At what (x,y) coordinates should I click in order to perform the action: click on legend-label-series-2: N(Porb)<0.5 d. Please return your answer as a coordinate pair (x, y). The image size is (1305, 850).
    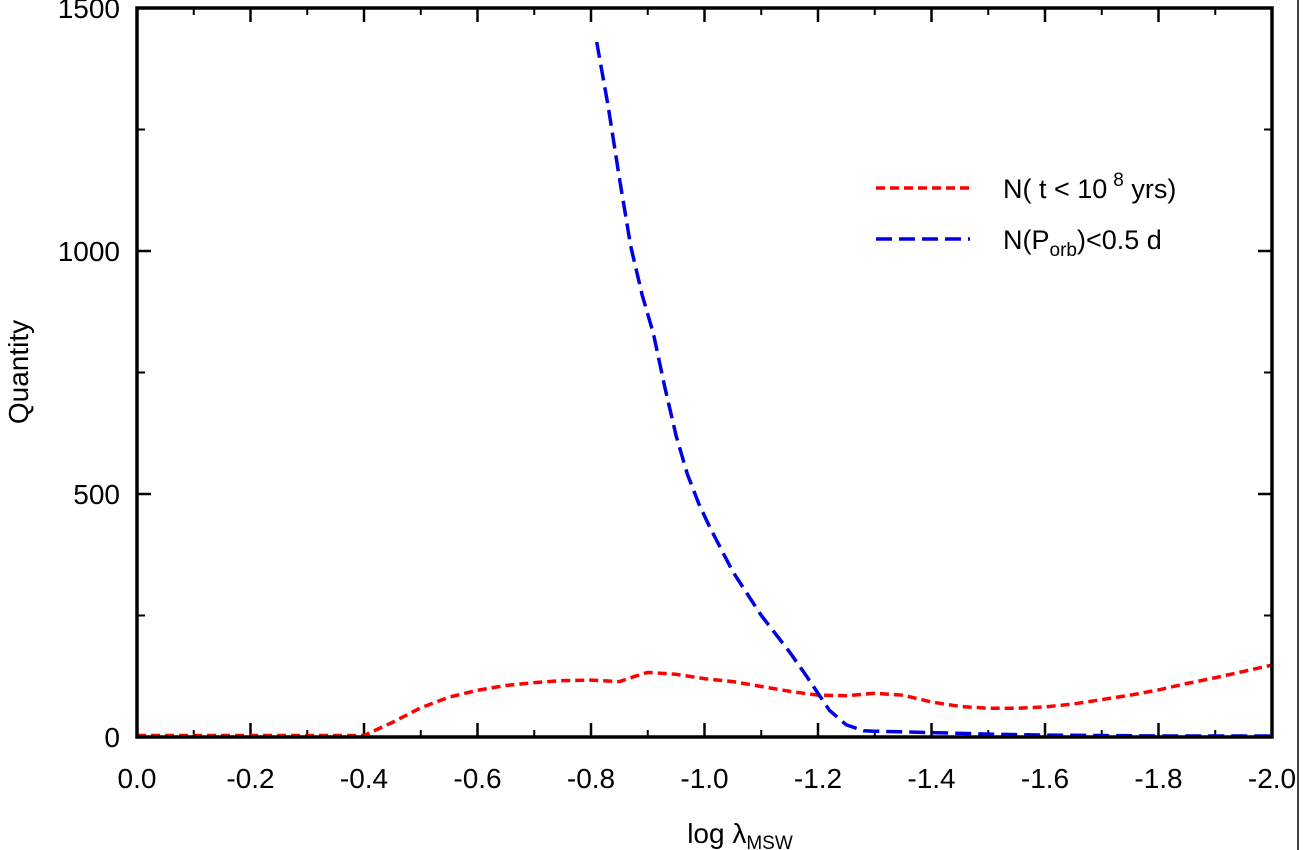
    Looking at the image, I should click on (1082, 243).